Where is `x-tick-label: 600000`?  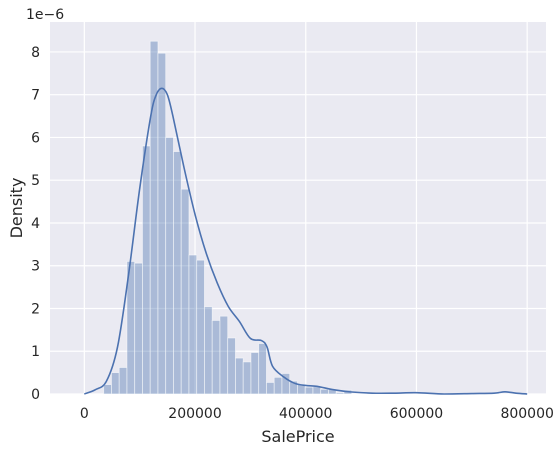 x-tick-label: 600000 is located at coordinates (416, 414).